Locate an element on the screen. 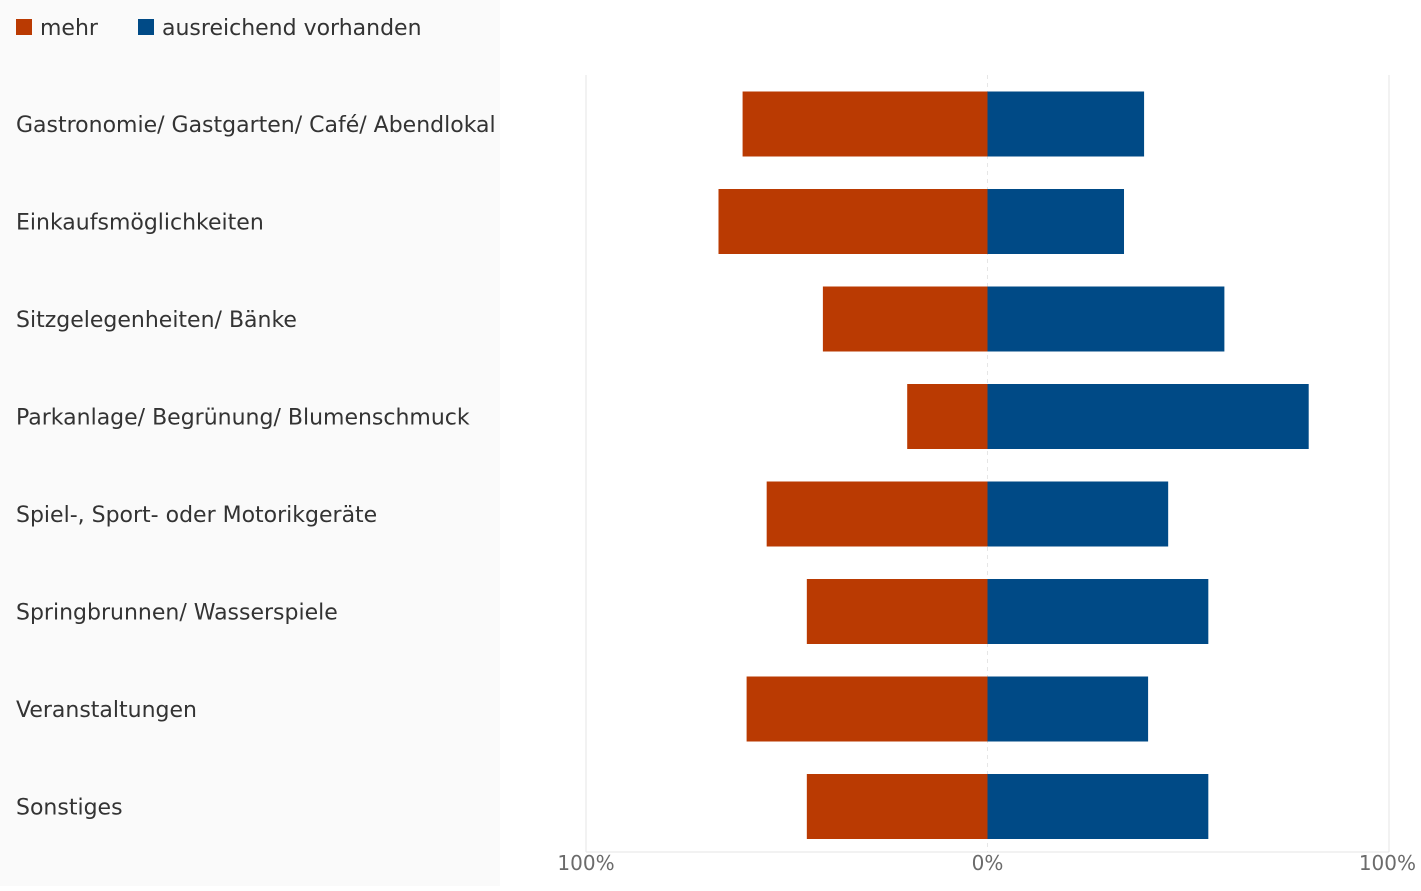  category-label-6: Veranstaltungen is located at coordinates (106, 710).